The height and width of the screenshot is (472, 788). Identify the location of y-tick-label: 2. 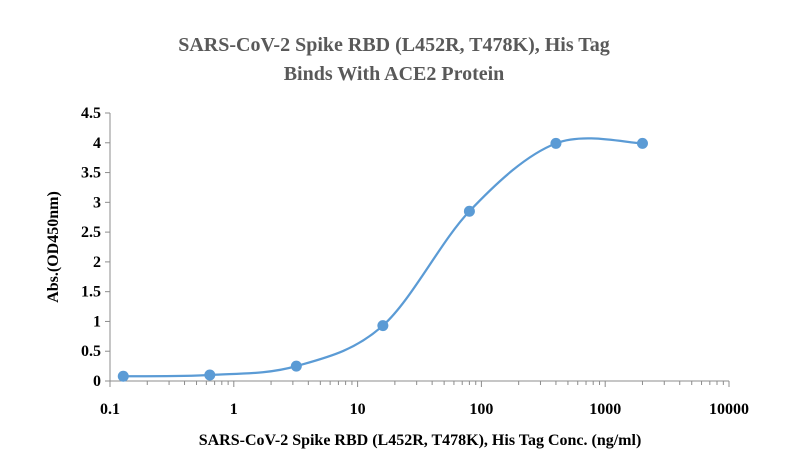
(97, 262).